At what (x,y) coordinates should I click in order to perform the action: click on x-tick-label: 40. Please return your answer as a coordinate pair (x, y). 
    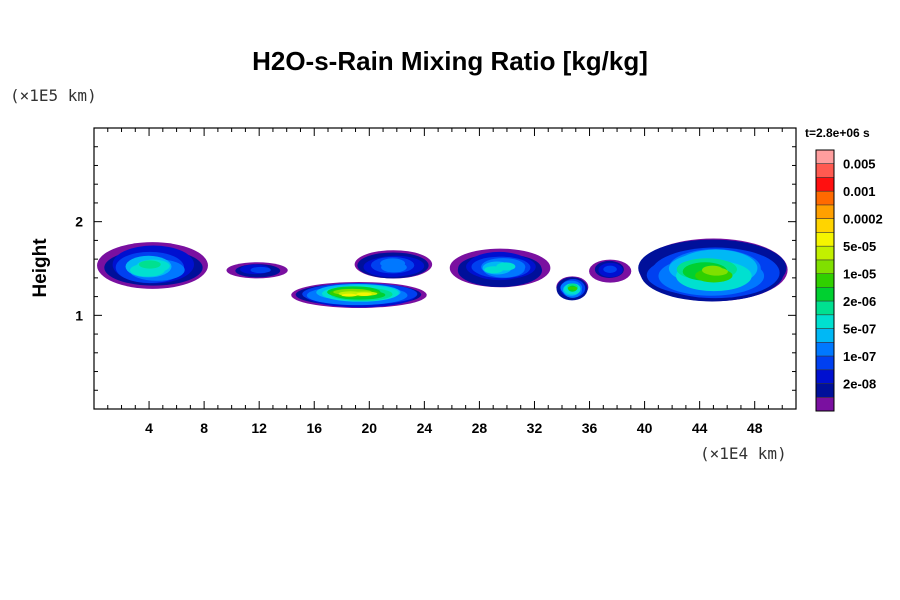
    Looking at the image, I should click on (645, 428).